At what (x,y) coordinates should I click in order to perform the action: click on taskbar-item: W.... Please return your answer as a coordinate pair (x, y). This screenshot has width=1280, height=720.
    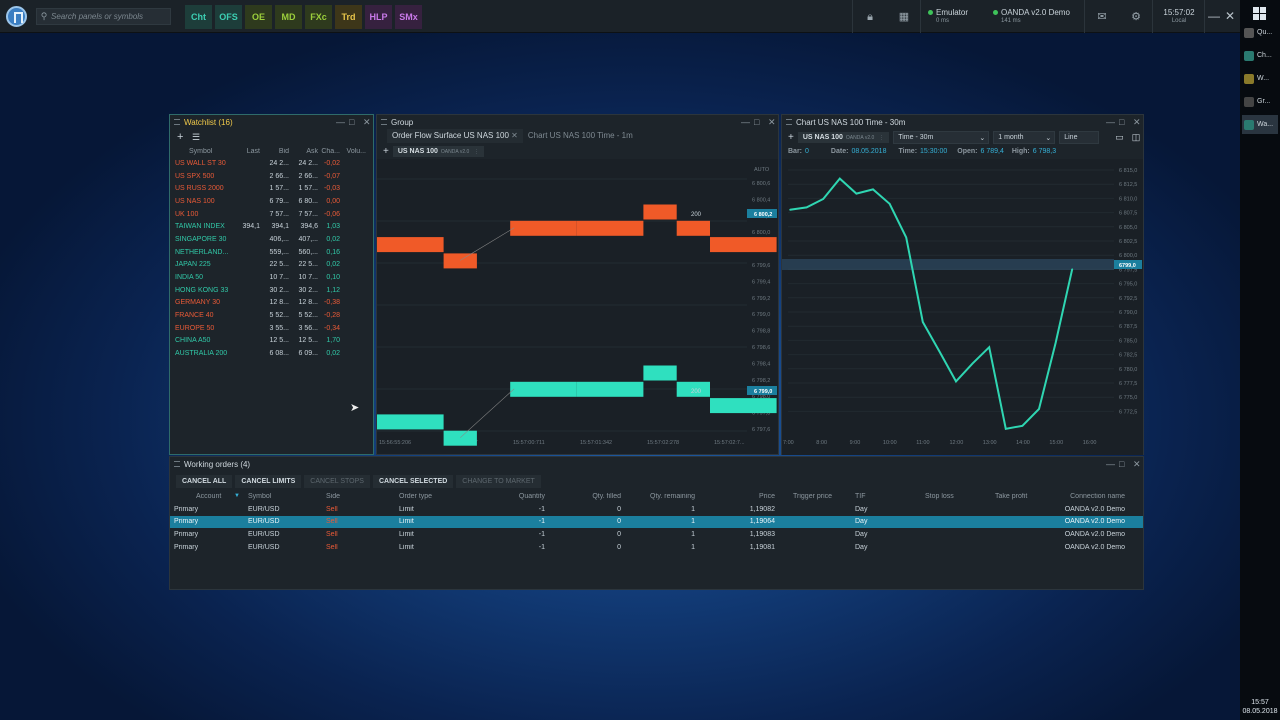
    Looking at the image, I should click on (1260, 78).